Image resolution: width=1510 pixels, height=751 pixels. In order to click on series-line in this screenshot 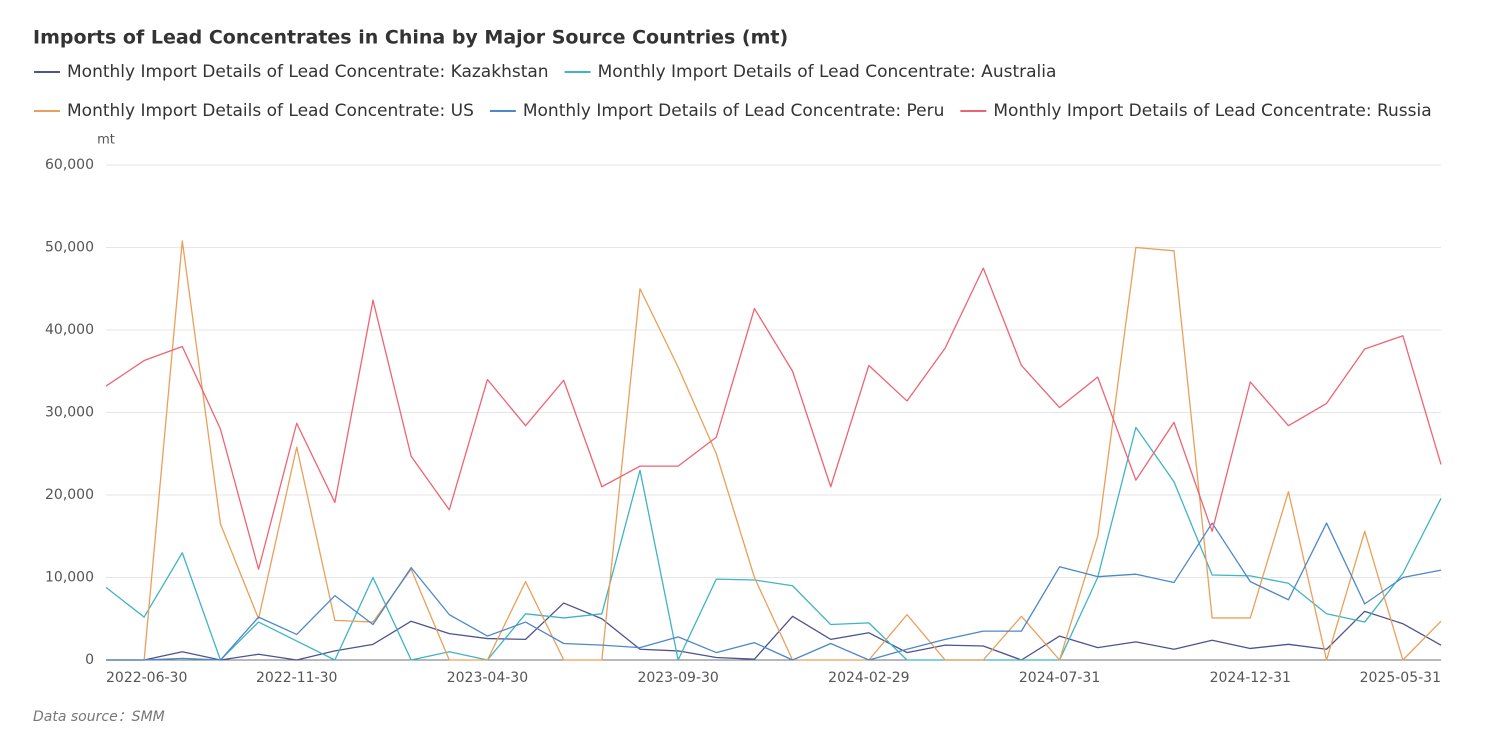, I will do `click(774, 631)`.